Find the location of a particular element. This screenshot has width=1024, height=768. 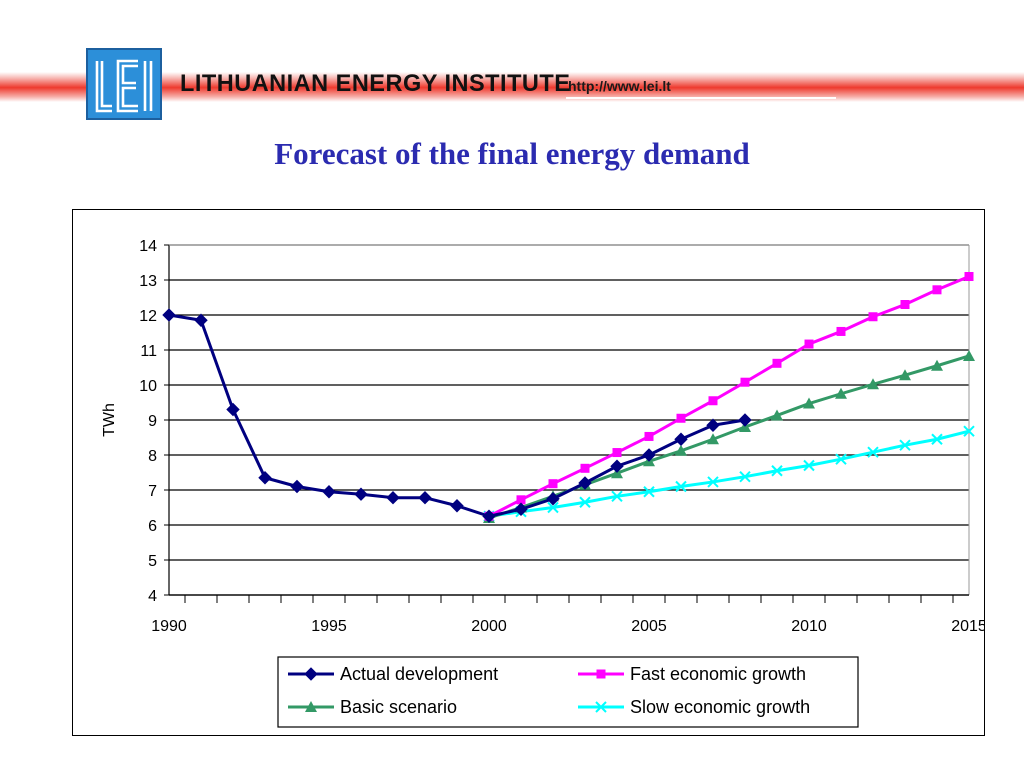

y-tick-label: 10 is located at coordinates (148, 386).